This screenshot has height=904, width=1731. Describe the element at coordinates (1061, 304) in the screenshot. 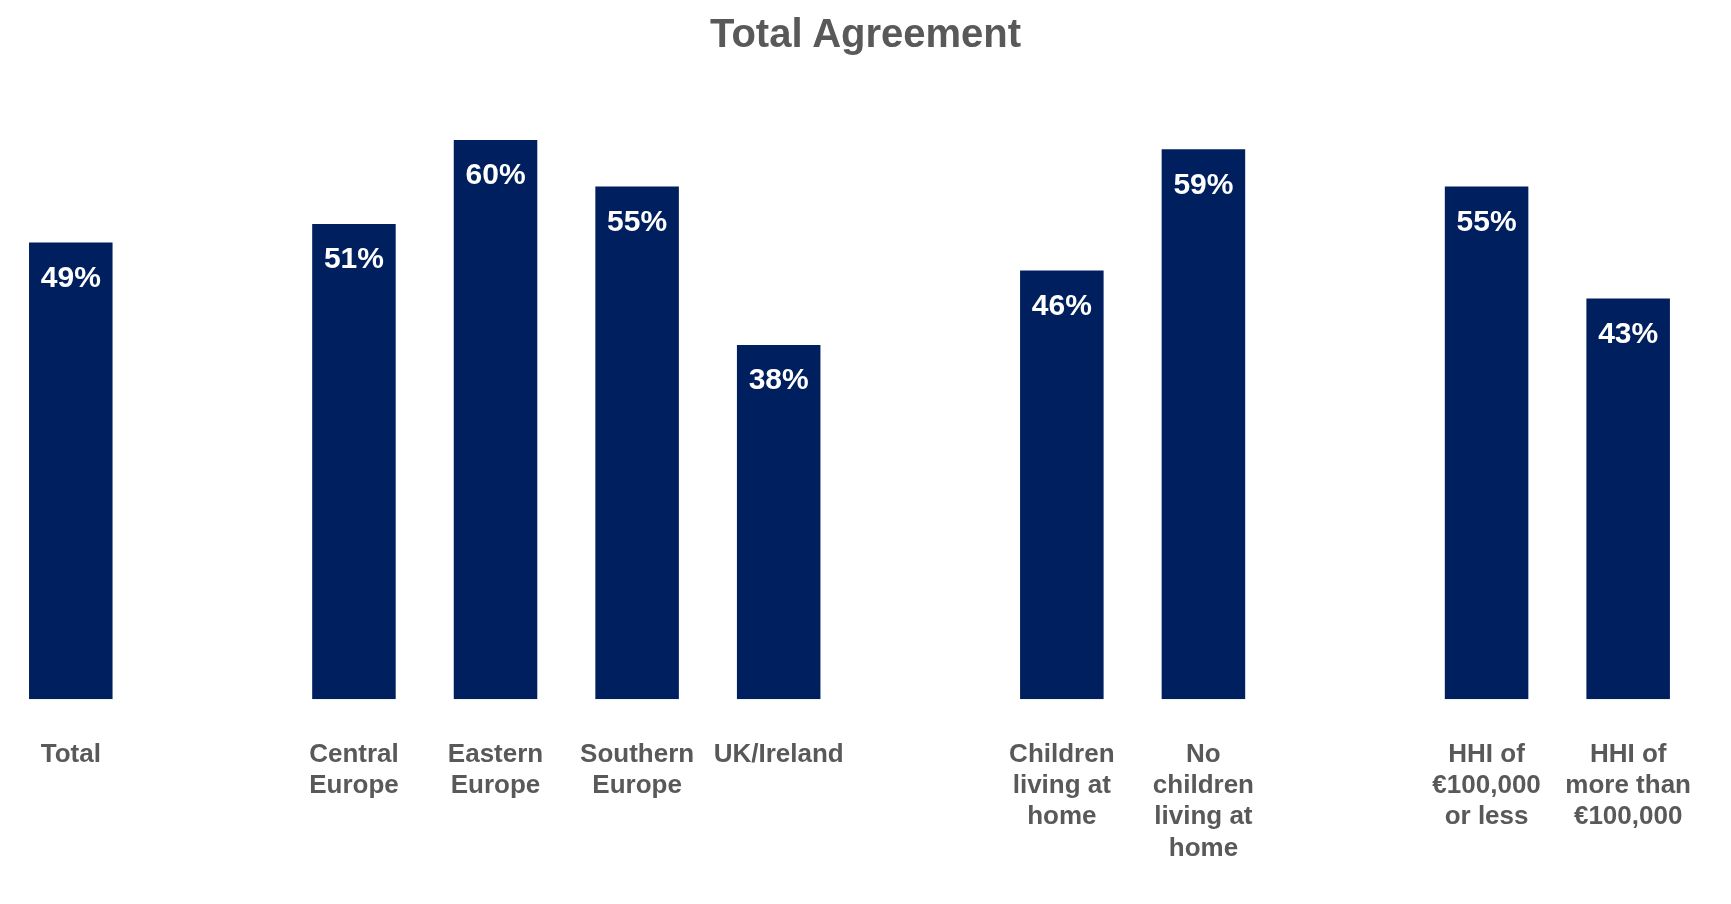

I see `data-label: 46%` at that location.